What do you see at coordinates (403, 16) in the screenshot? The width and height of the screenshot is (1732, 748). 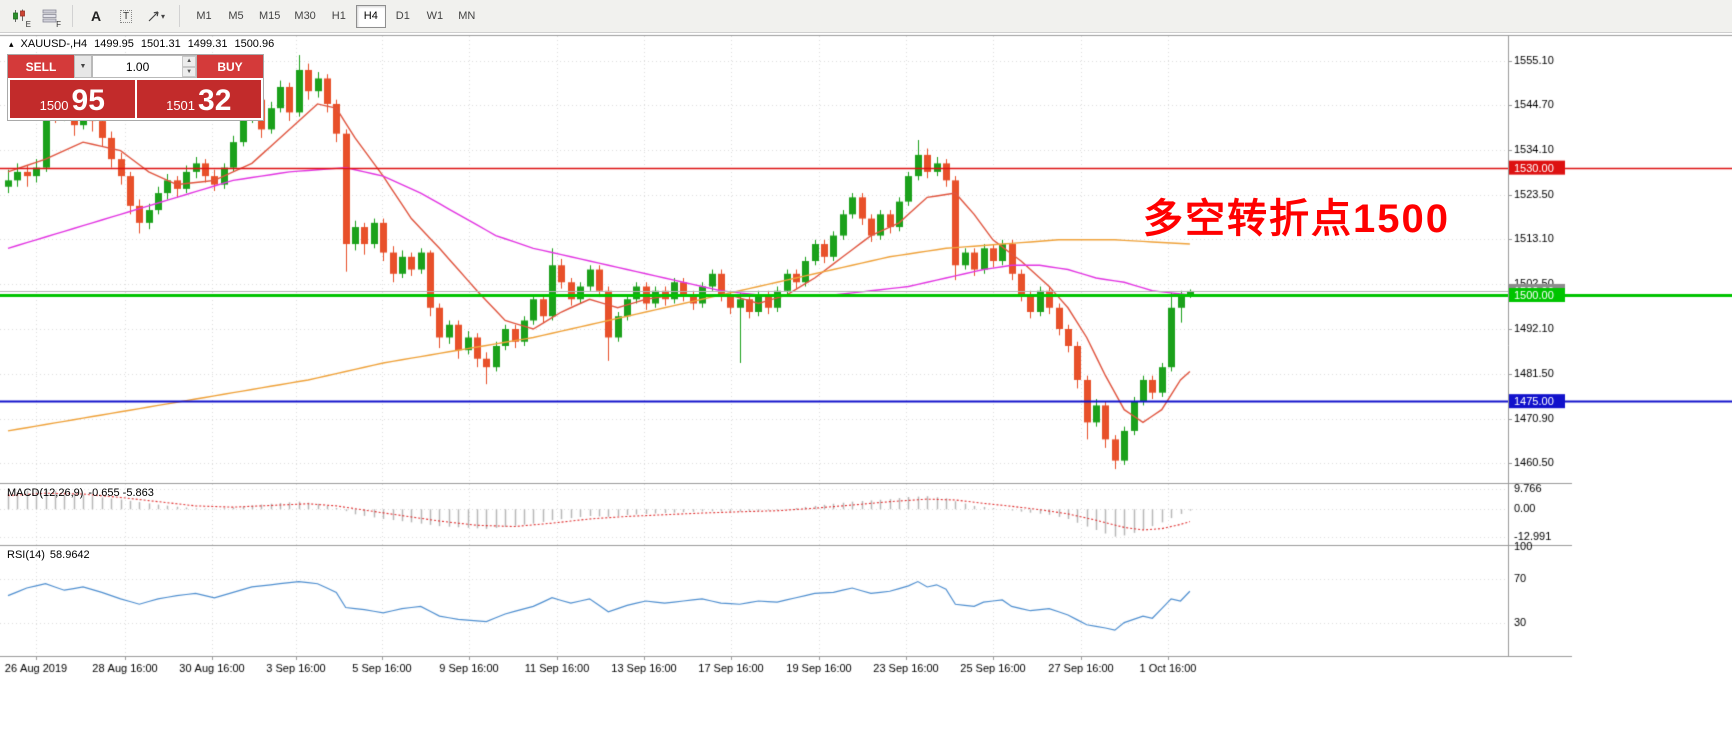 I see `timeframe-button-d1: D1` at bounding box center [403, 16].